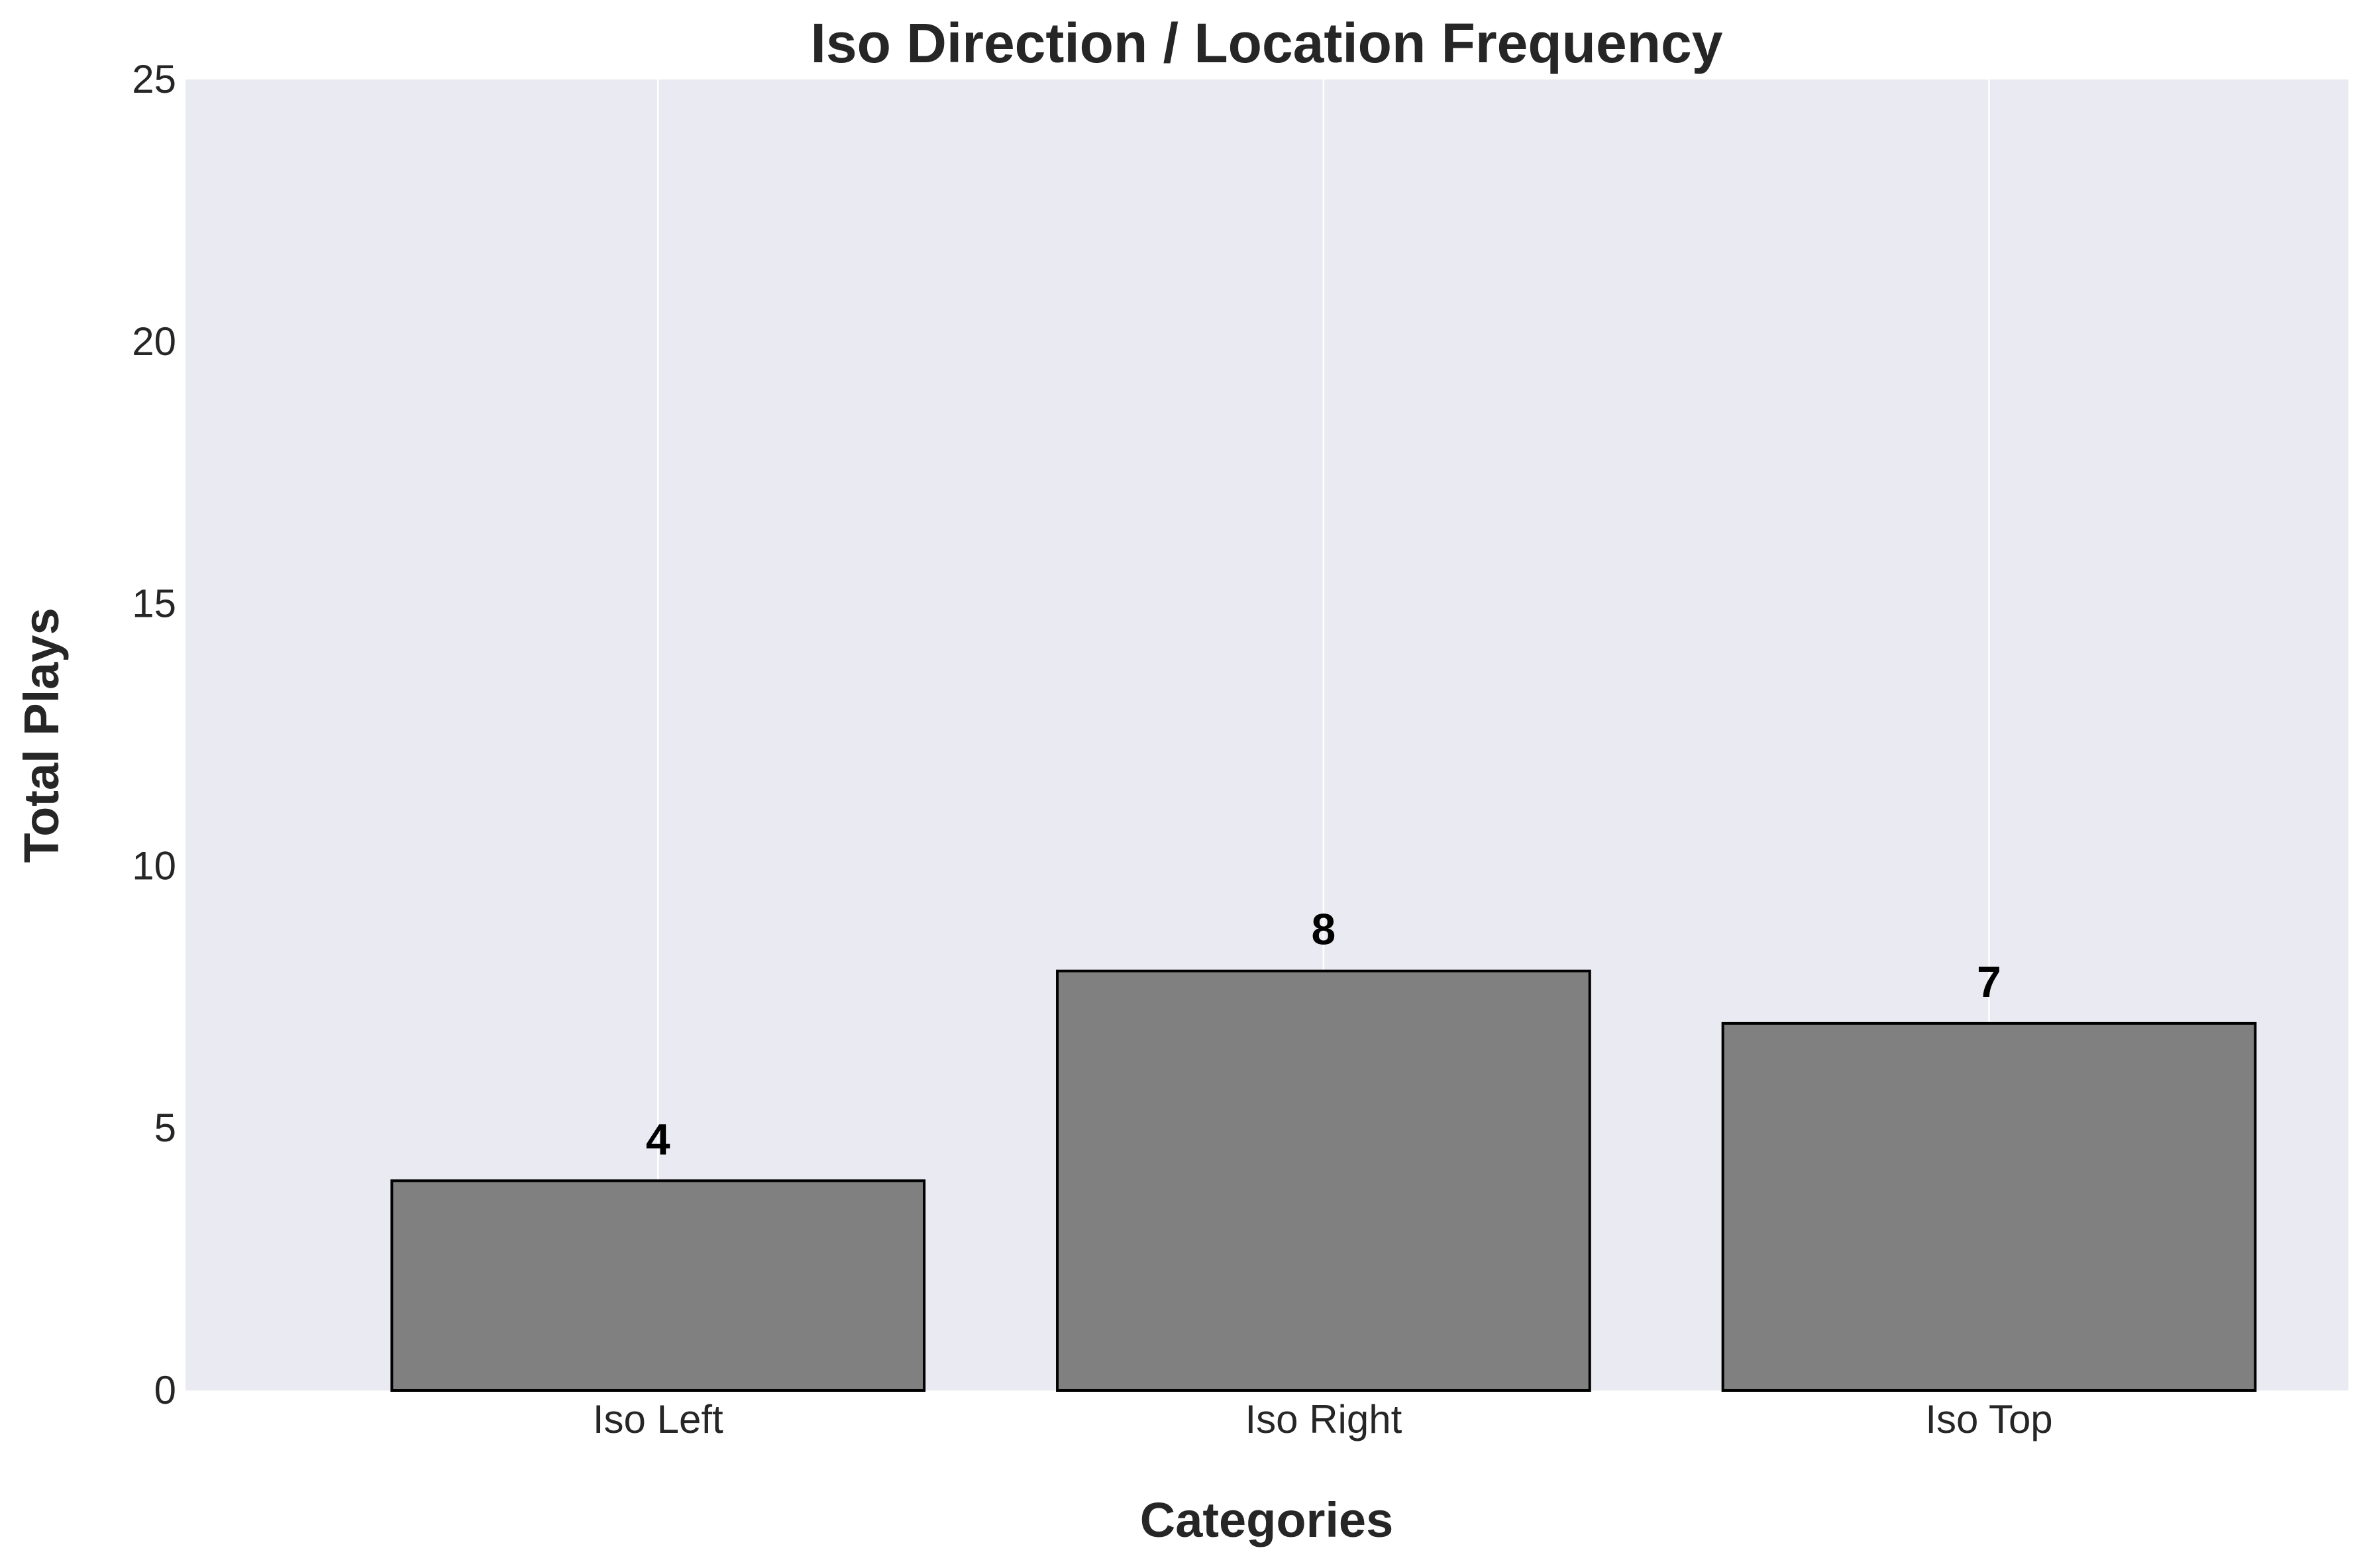 This screenshot has height=1568, width=2363. Describe the element at coordinates (1324, 929) in the screenshot. I see `data-label: 8` at that location.